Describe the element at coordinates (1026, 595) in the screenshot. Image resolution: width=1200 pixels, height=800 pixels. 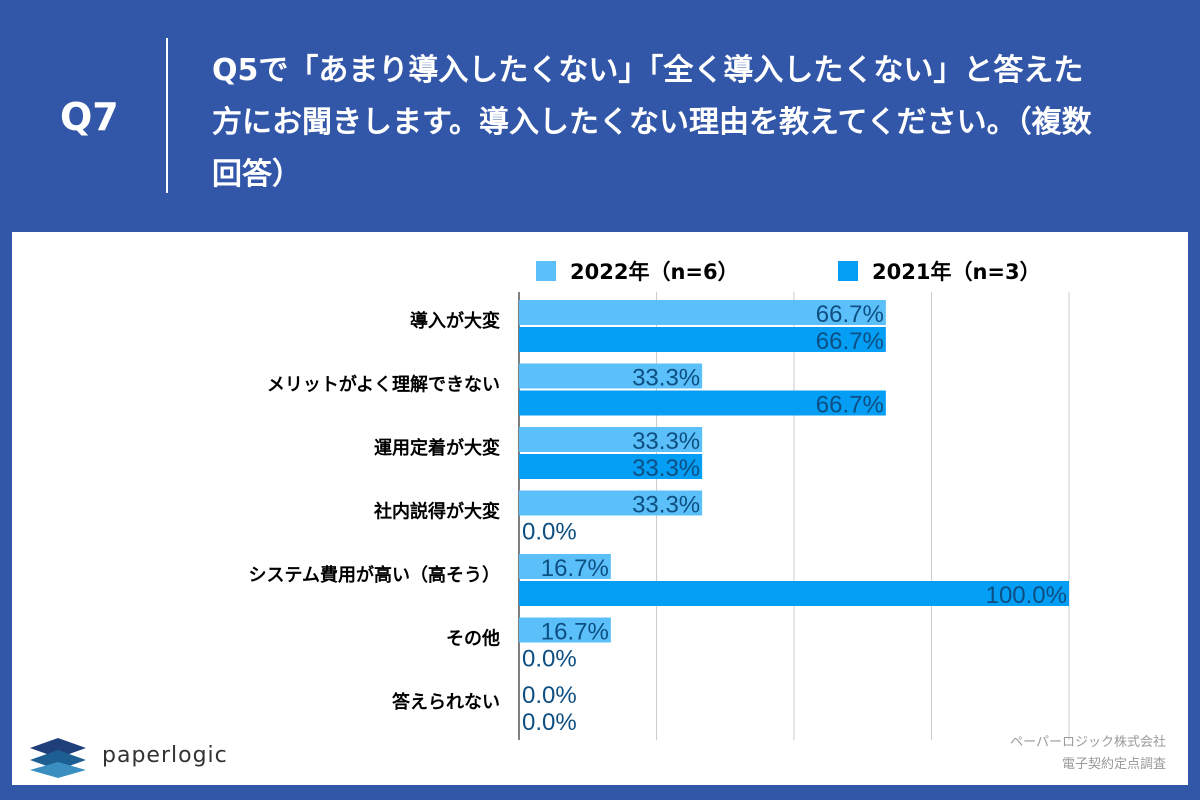
I see `data-label: 100.0%` at that location.